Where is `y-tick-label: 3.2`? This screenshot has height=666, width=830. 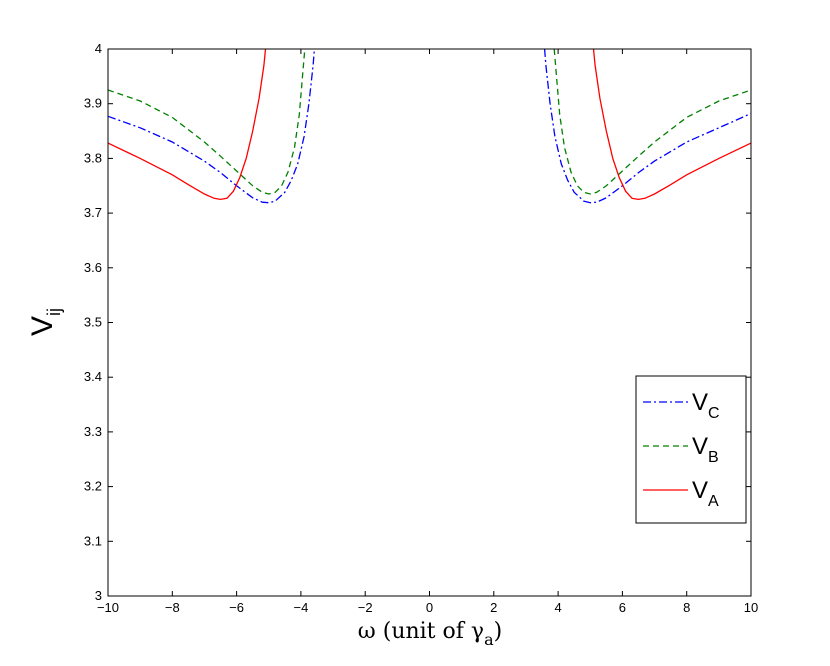 y-tick-label: 3.2 is located at coordinates (93, 486).